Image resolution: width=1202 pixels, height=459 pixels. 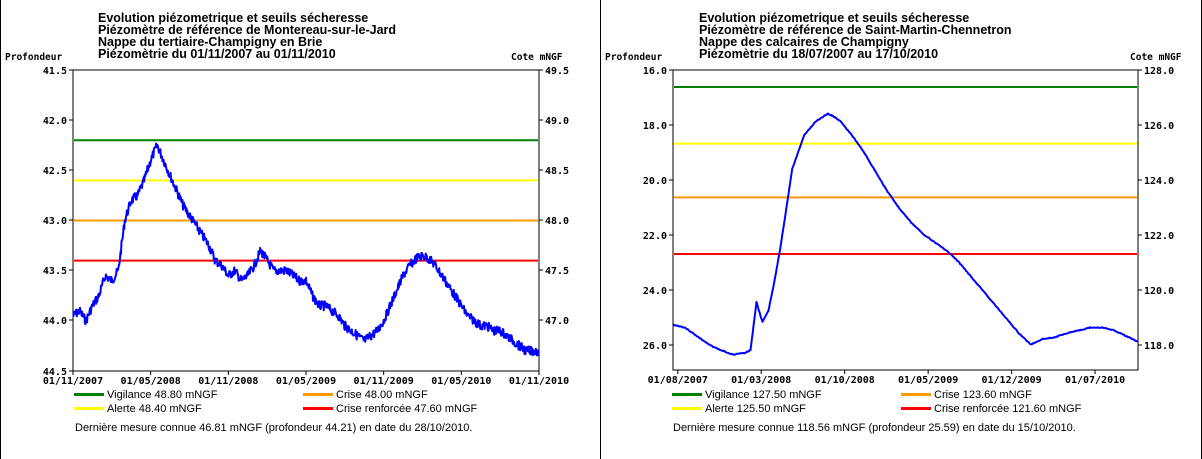 I want to click on left-tick-label: 26.0, so click(x=655, y=346).